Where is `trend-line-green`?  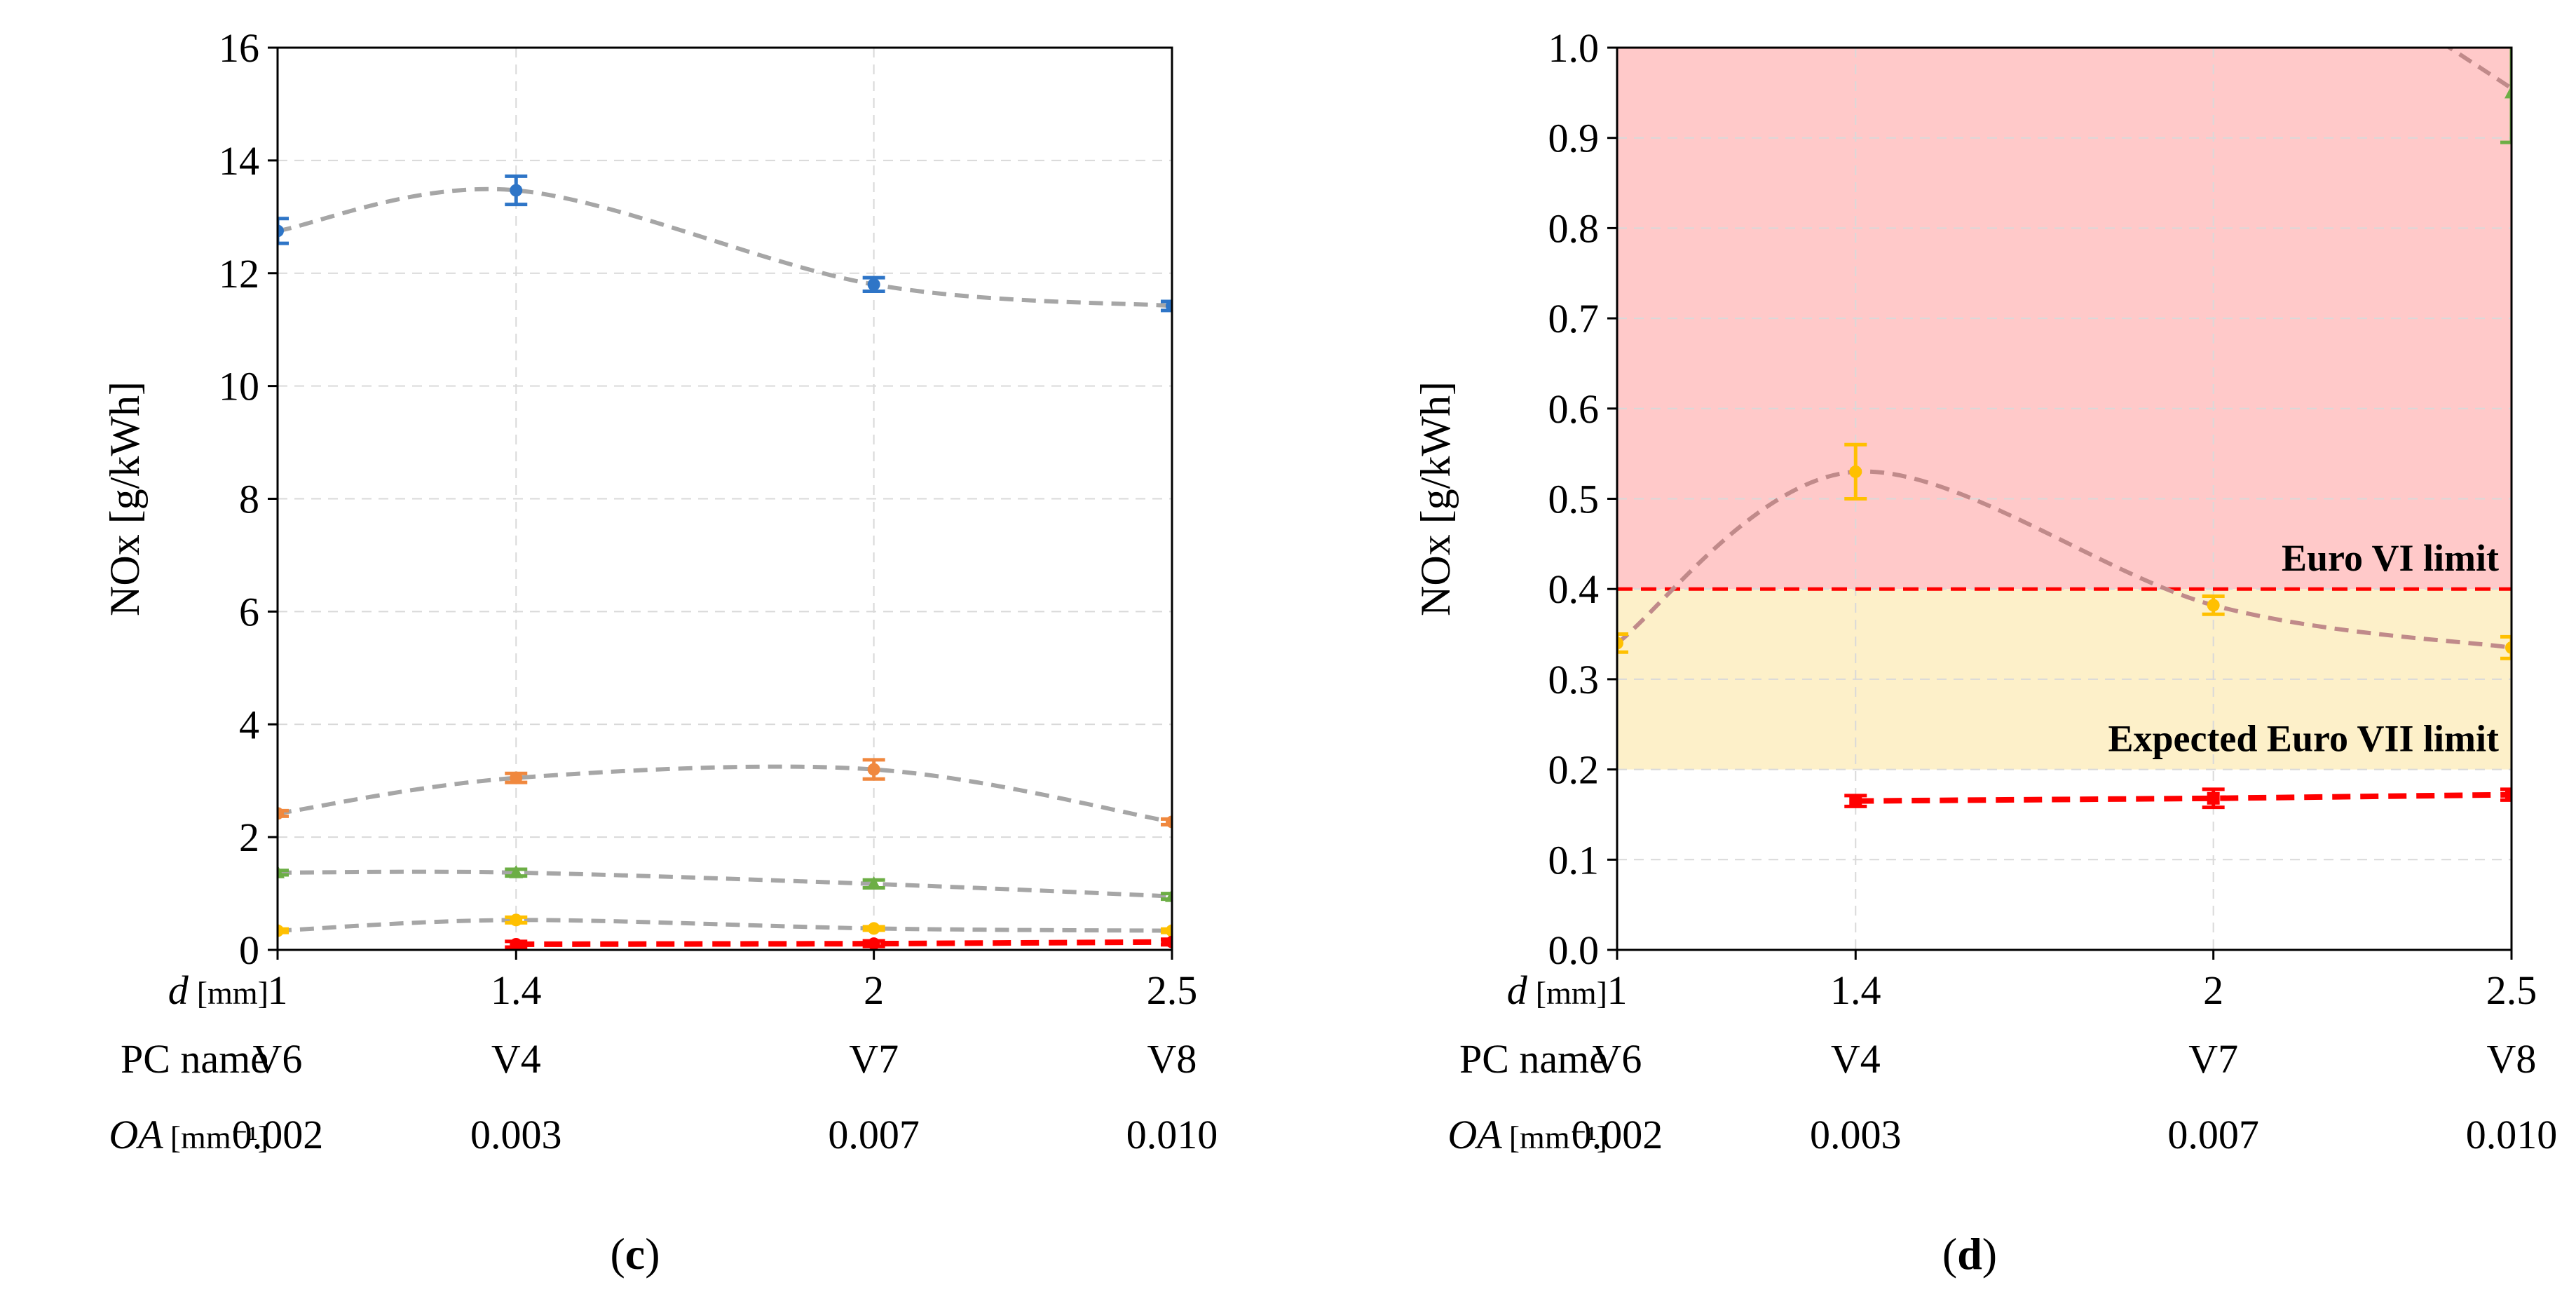 trend-line-green is located at coordinates (725, 884).